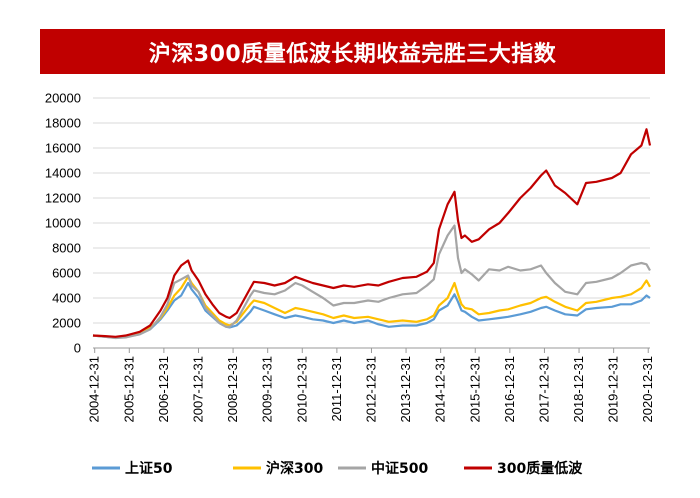 The height and width of the screenshot is (498, 700). I want to click on x-tick-label: 2019-12-31, so click(613, 389).